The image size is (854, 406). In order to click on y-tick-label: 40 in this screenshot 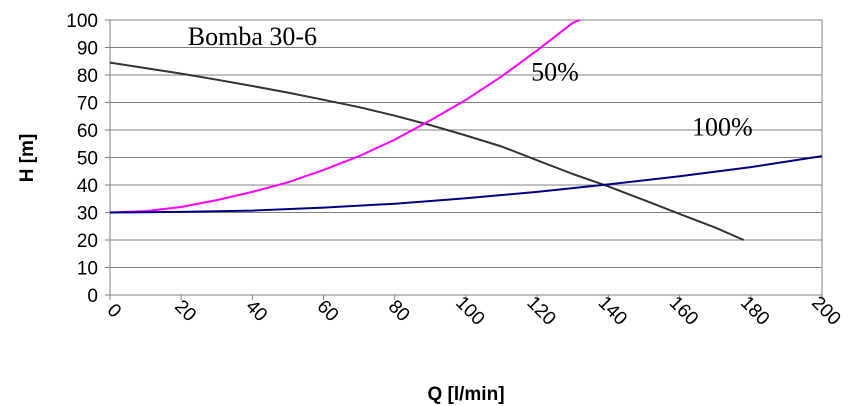, I will do `click(87, 186)`.